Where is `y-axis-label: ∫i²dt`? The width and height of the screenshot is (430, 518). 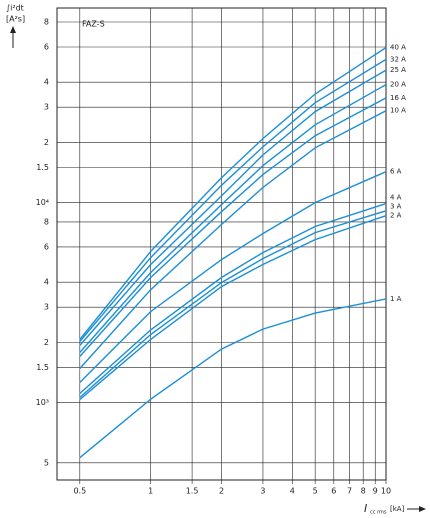 y-axis-label: ∫i²dt is located at coordinates (15, 8).